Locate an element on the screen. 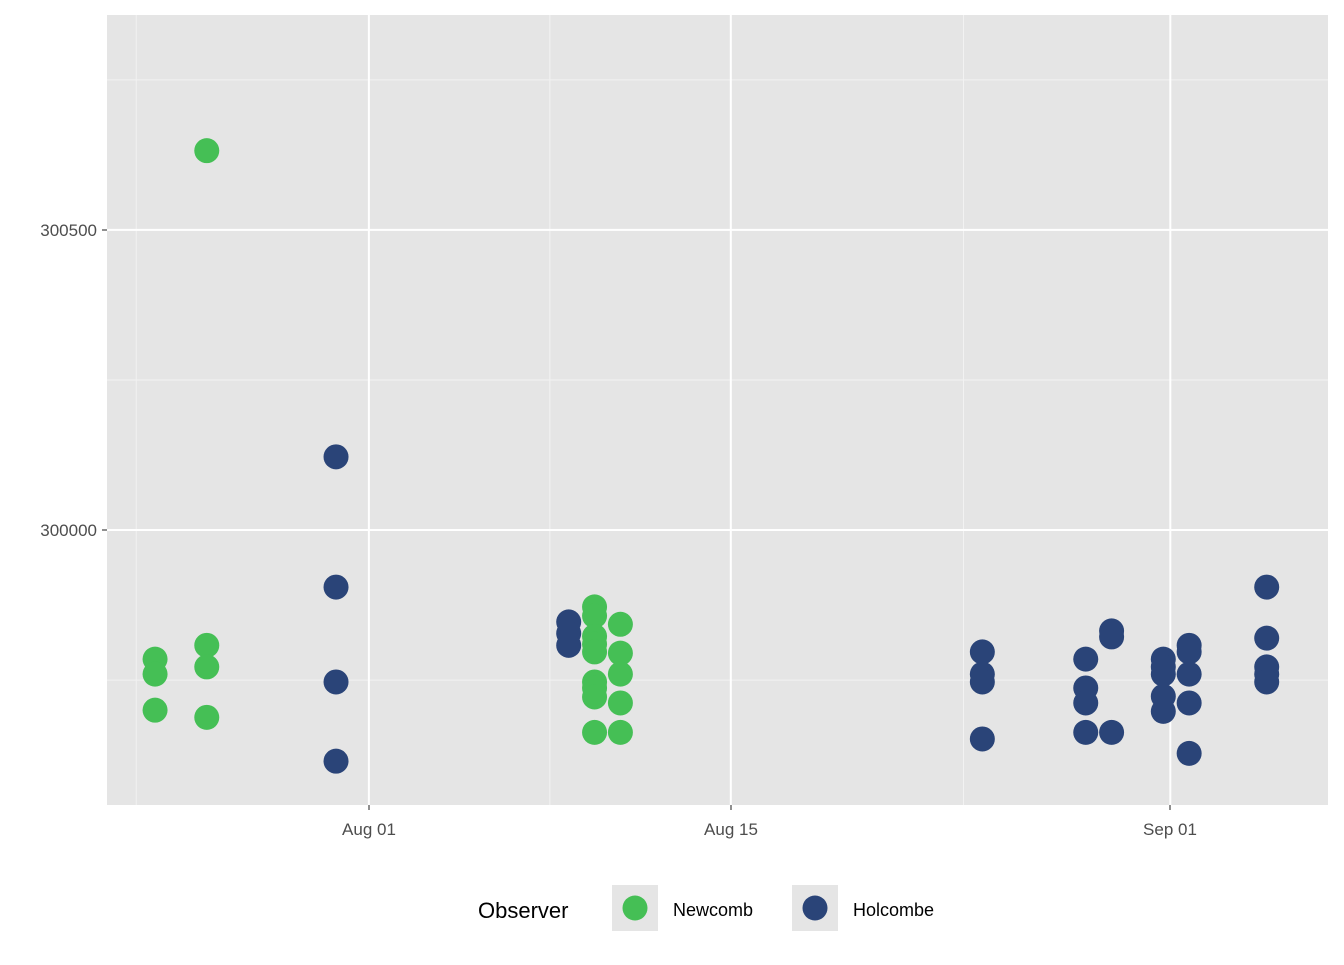 The width and height of the screenshot is (1344, 965). x-tick-aug15: Aug 15 is located at coordinates (731, 822).